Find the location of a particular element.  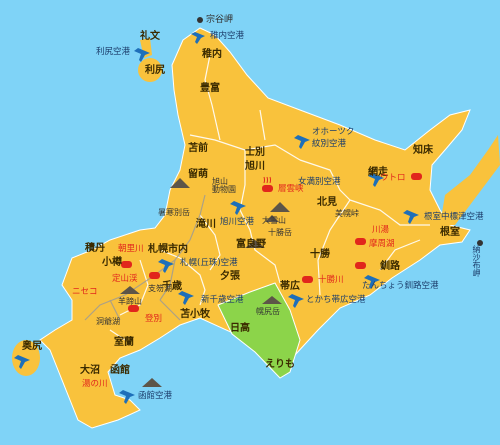

label-hidaka: 日高 is located at coordinates (240, 328).